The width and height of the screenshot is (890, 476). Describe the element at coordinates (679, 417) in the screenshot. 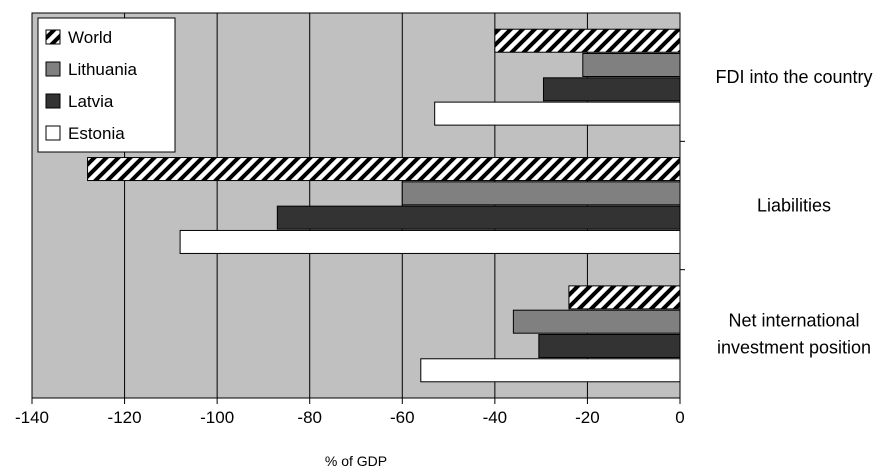

I see `x-tick-label: 0` at that location.